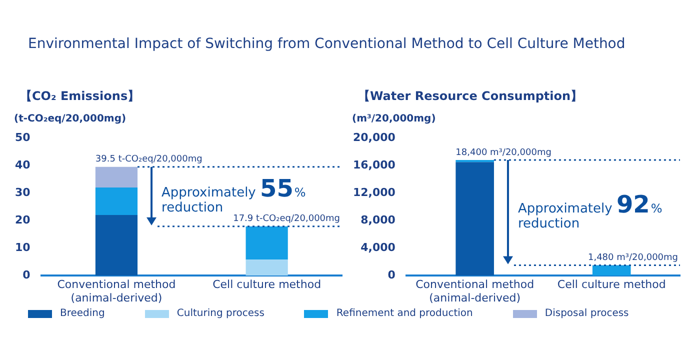 The image size is (690, 360). What do you see at coordinates (374, 192) in the screenshot?
I see `y-tick-label: 12,000` at bounding box center [374, 192].